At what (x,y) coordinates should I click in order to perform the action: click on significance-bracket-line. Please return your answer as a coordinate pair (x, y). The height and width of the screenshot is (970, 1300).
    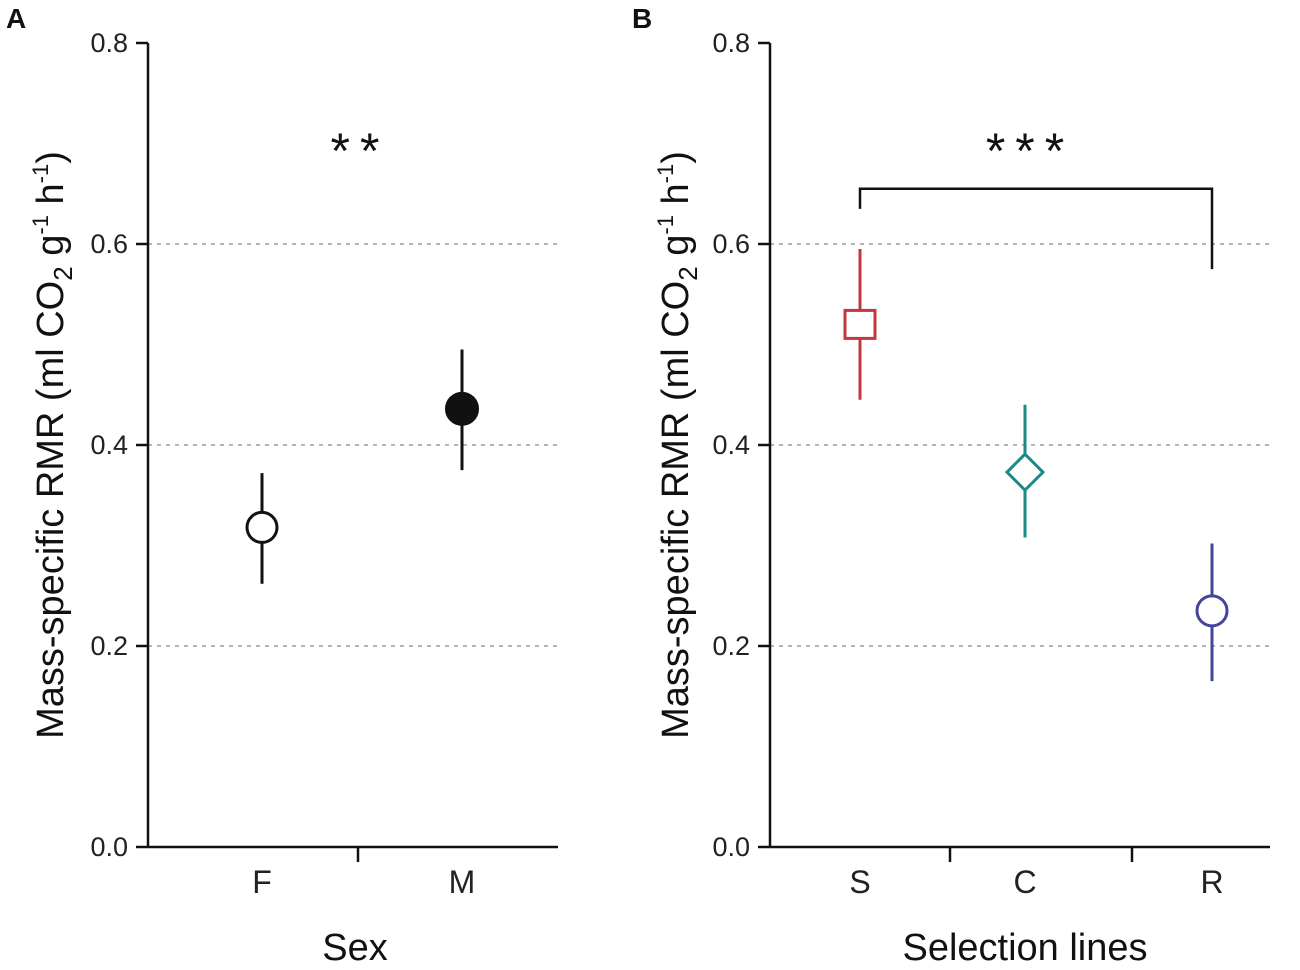
    Looking at the image, I should click on (1036, 228).